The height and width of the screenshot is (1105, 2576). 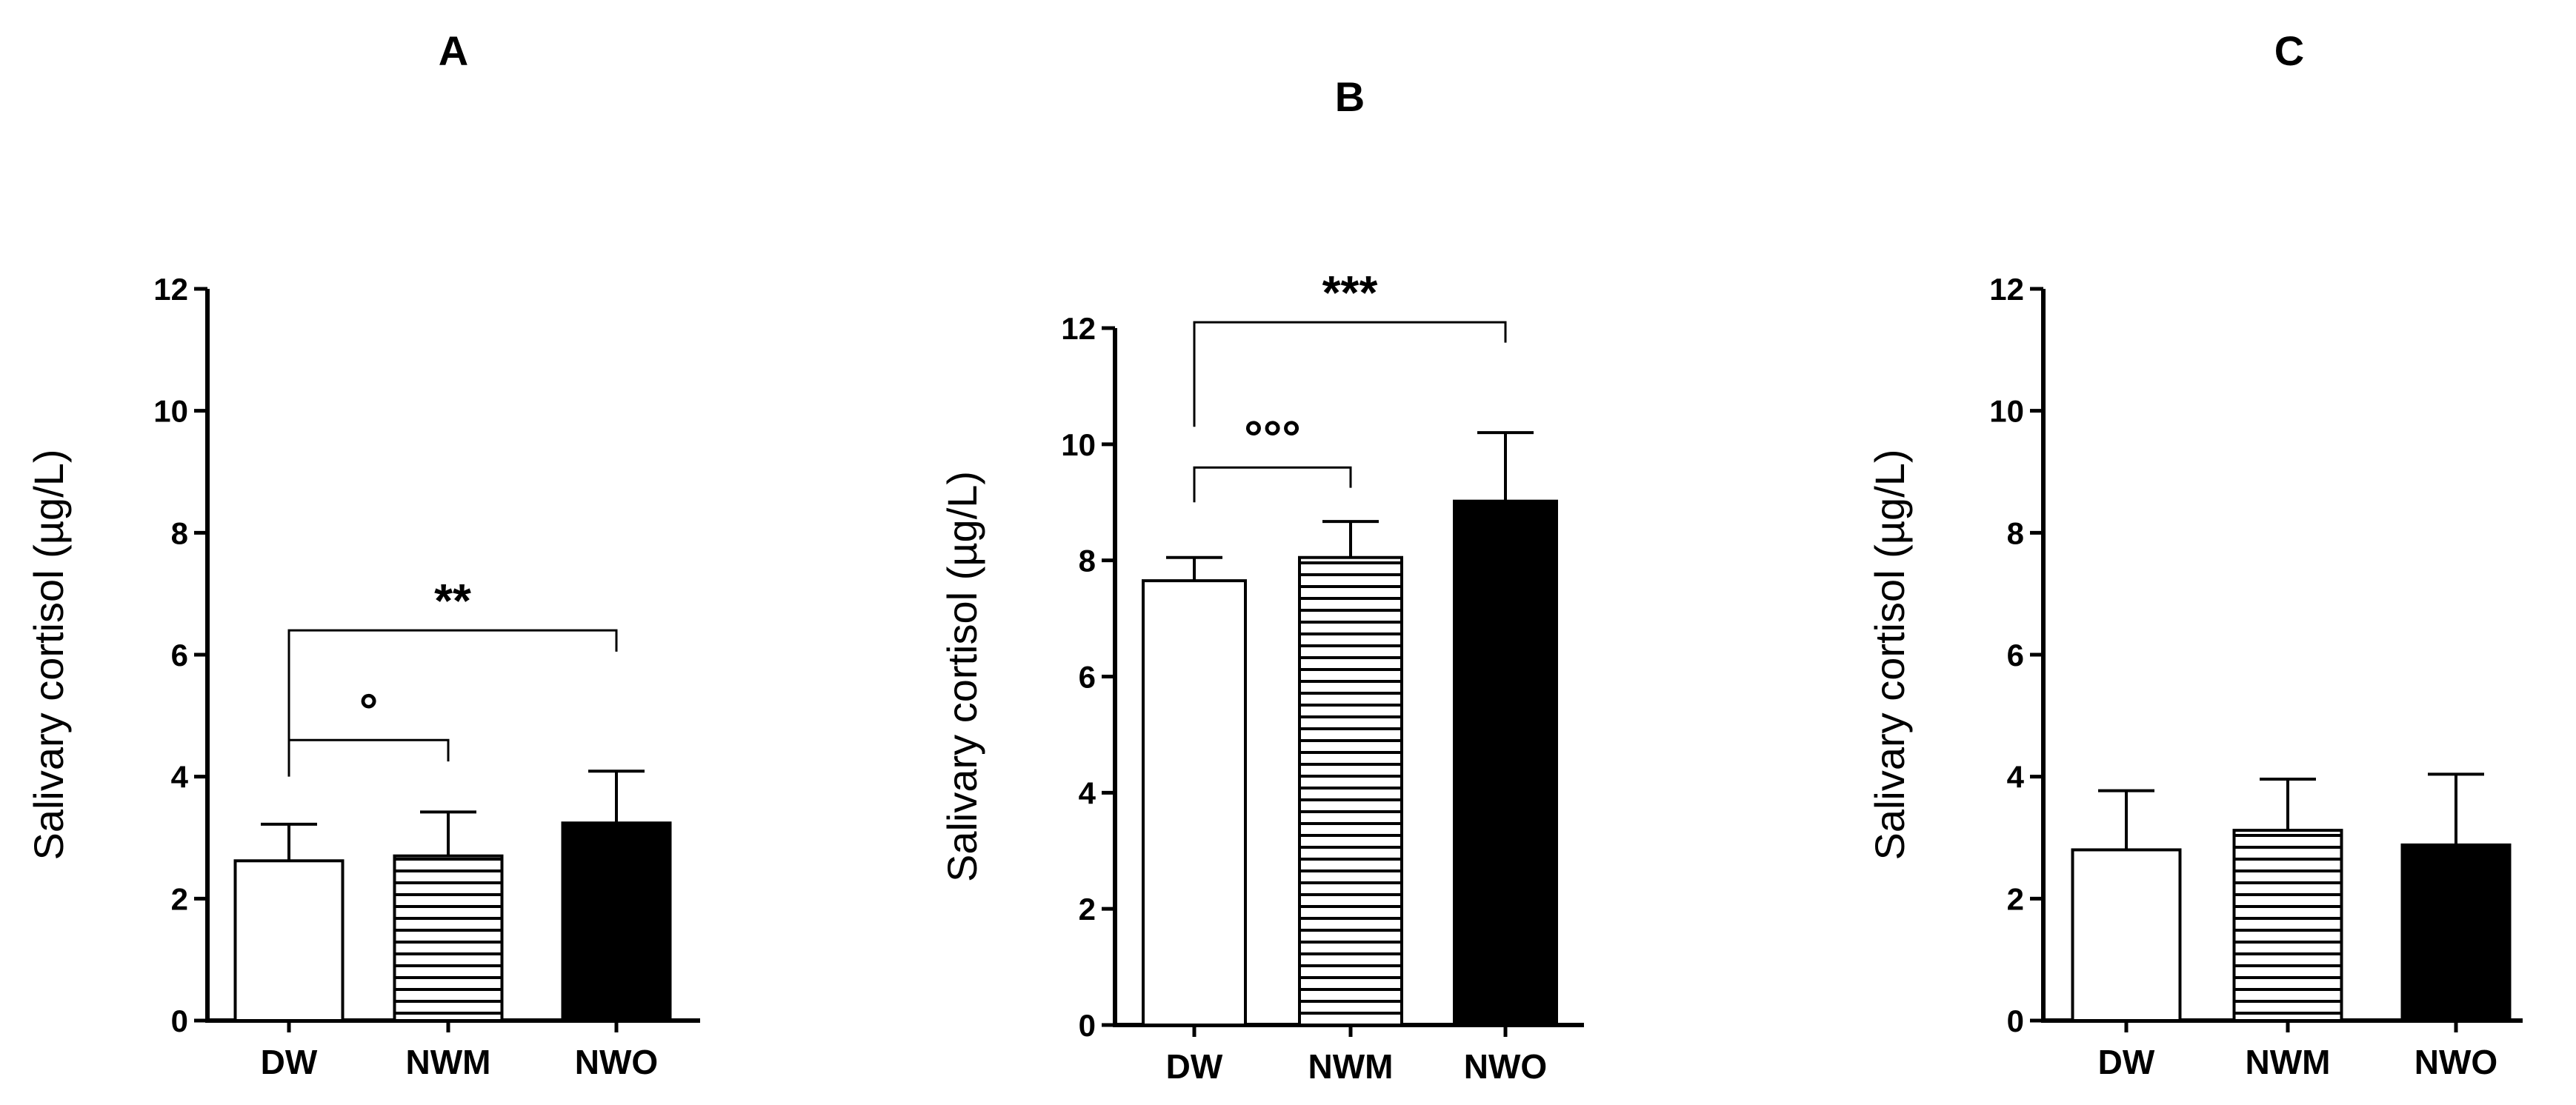 What do you see at coordinates (1350, 293) in the screenshot?
I see `significance-label: ***` at bounding box center [1350, 293].